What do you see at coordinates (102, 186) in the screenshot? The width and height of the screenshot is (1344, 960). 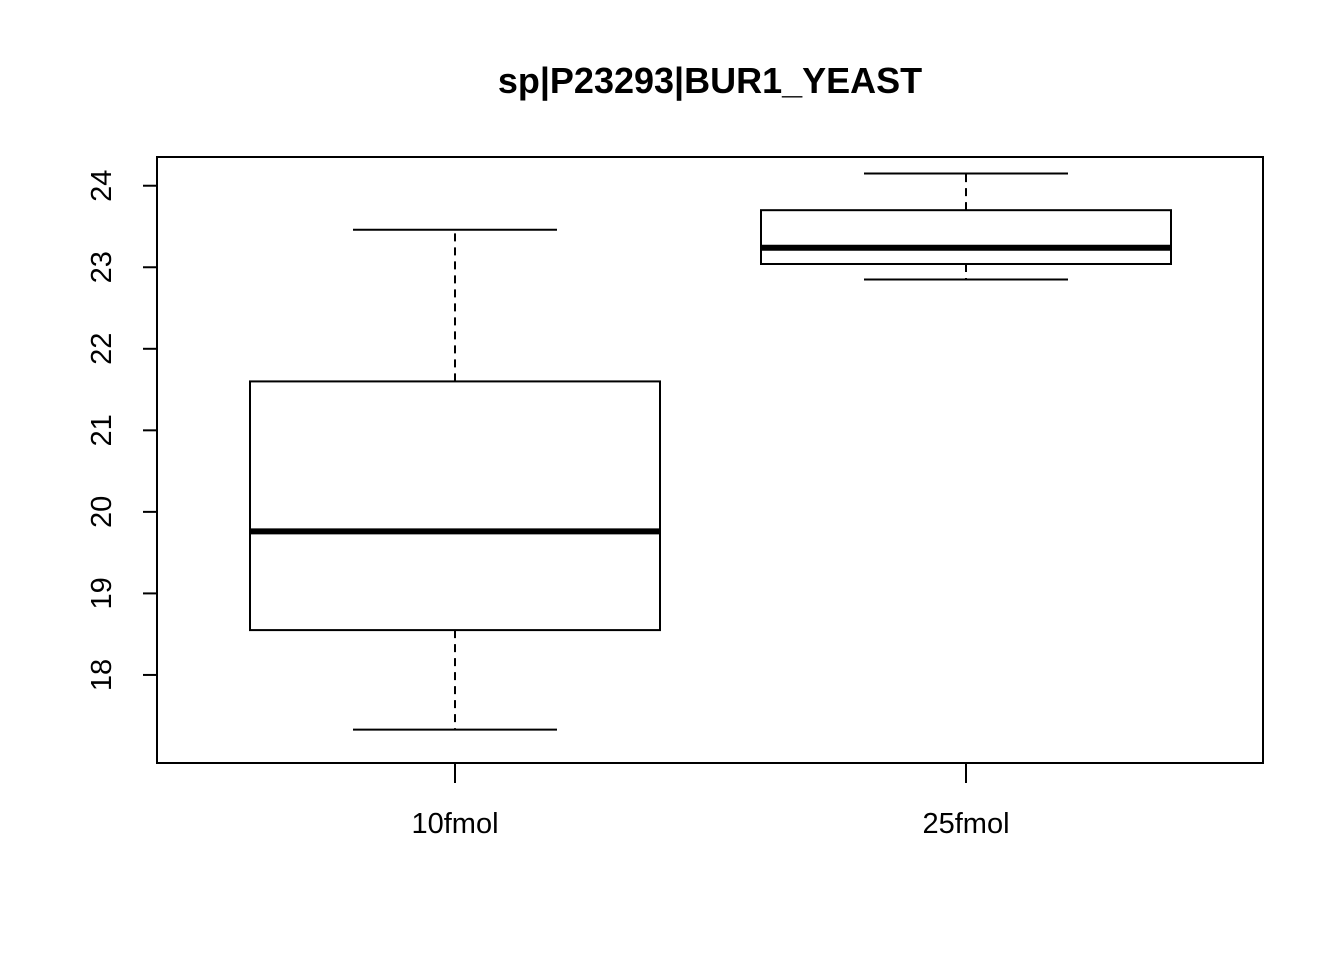 I see `y-tick-label: 24` at bounding box center [102, 186].